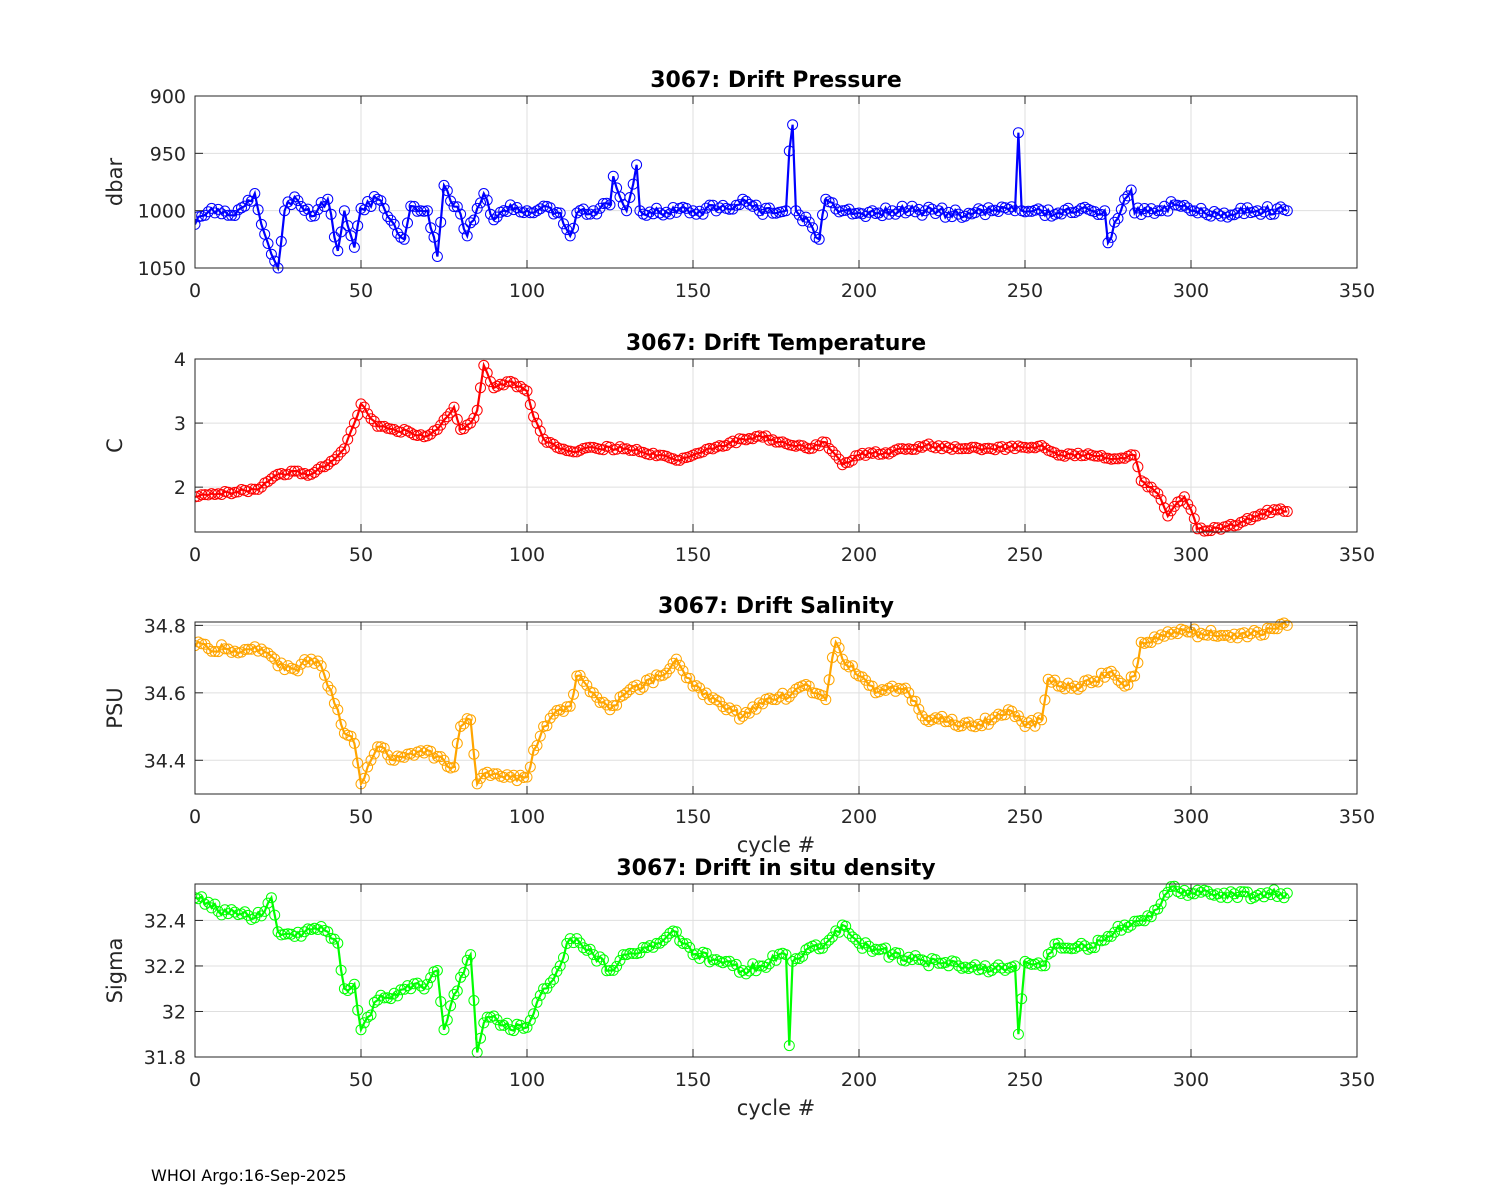  I want to click on x-axis-label: cycle #, so click(776, 1108).